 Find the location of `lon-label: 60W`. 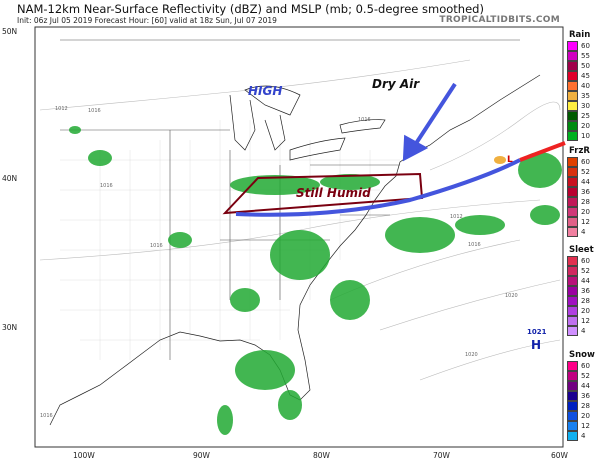

lon-label: 60W is located at coordinates (559, 455).